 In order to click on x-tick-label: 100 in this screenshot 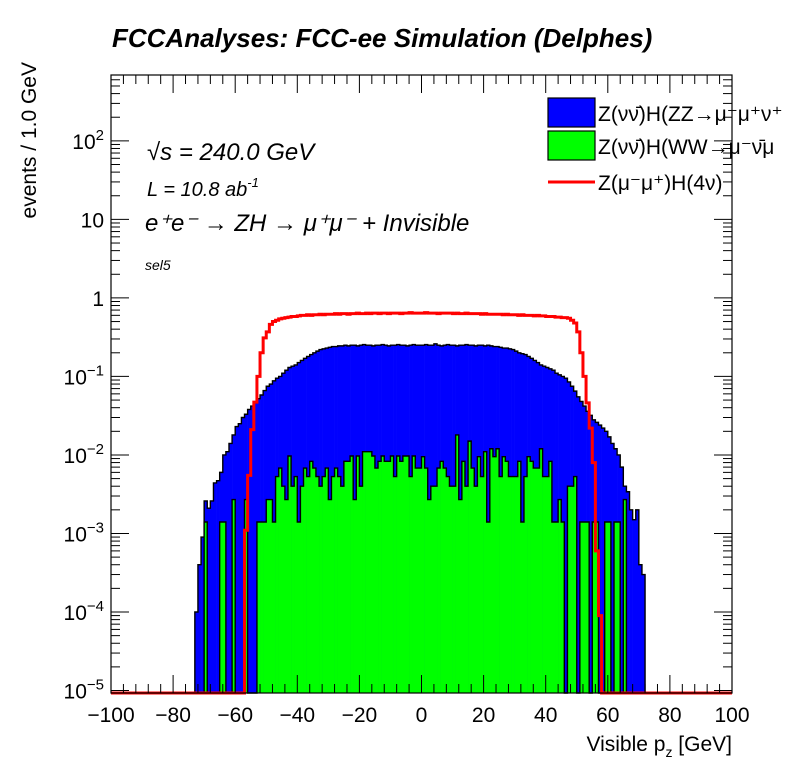, I will do `click(731, 715)`.